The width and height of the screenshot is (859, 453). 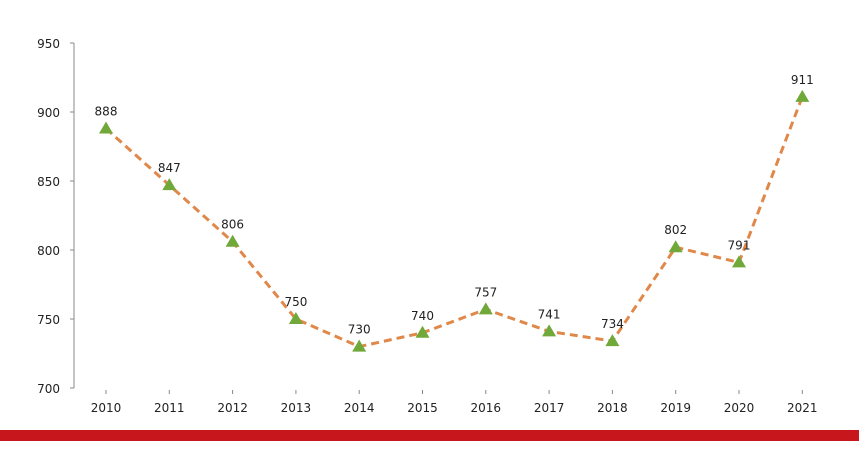 What do you see at coordinates (675, 230) in the screenshot?
I see `data-label: 802` at bounding box center [675, 230].